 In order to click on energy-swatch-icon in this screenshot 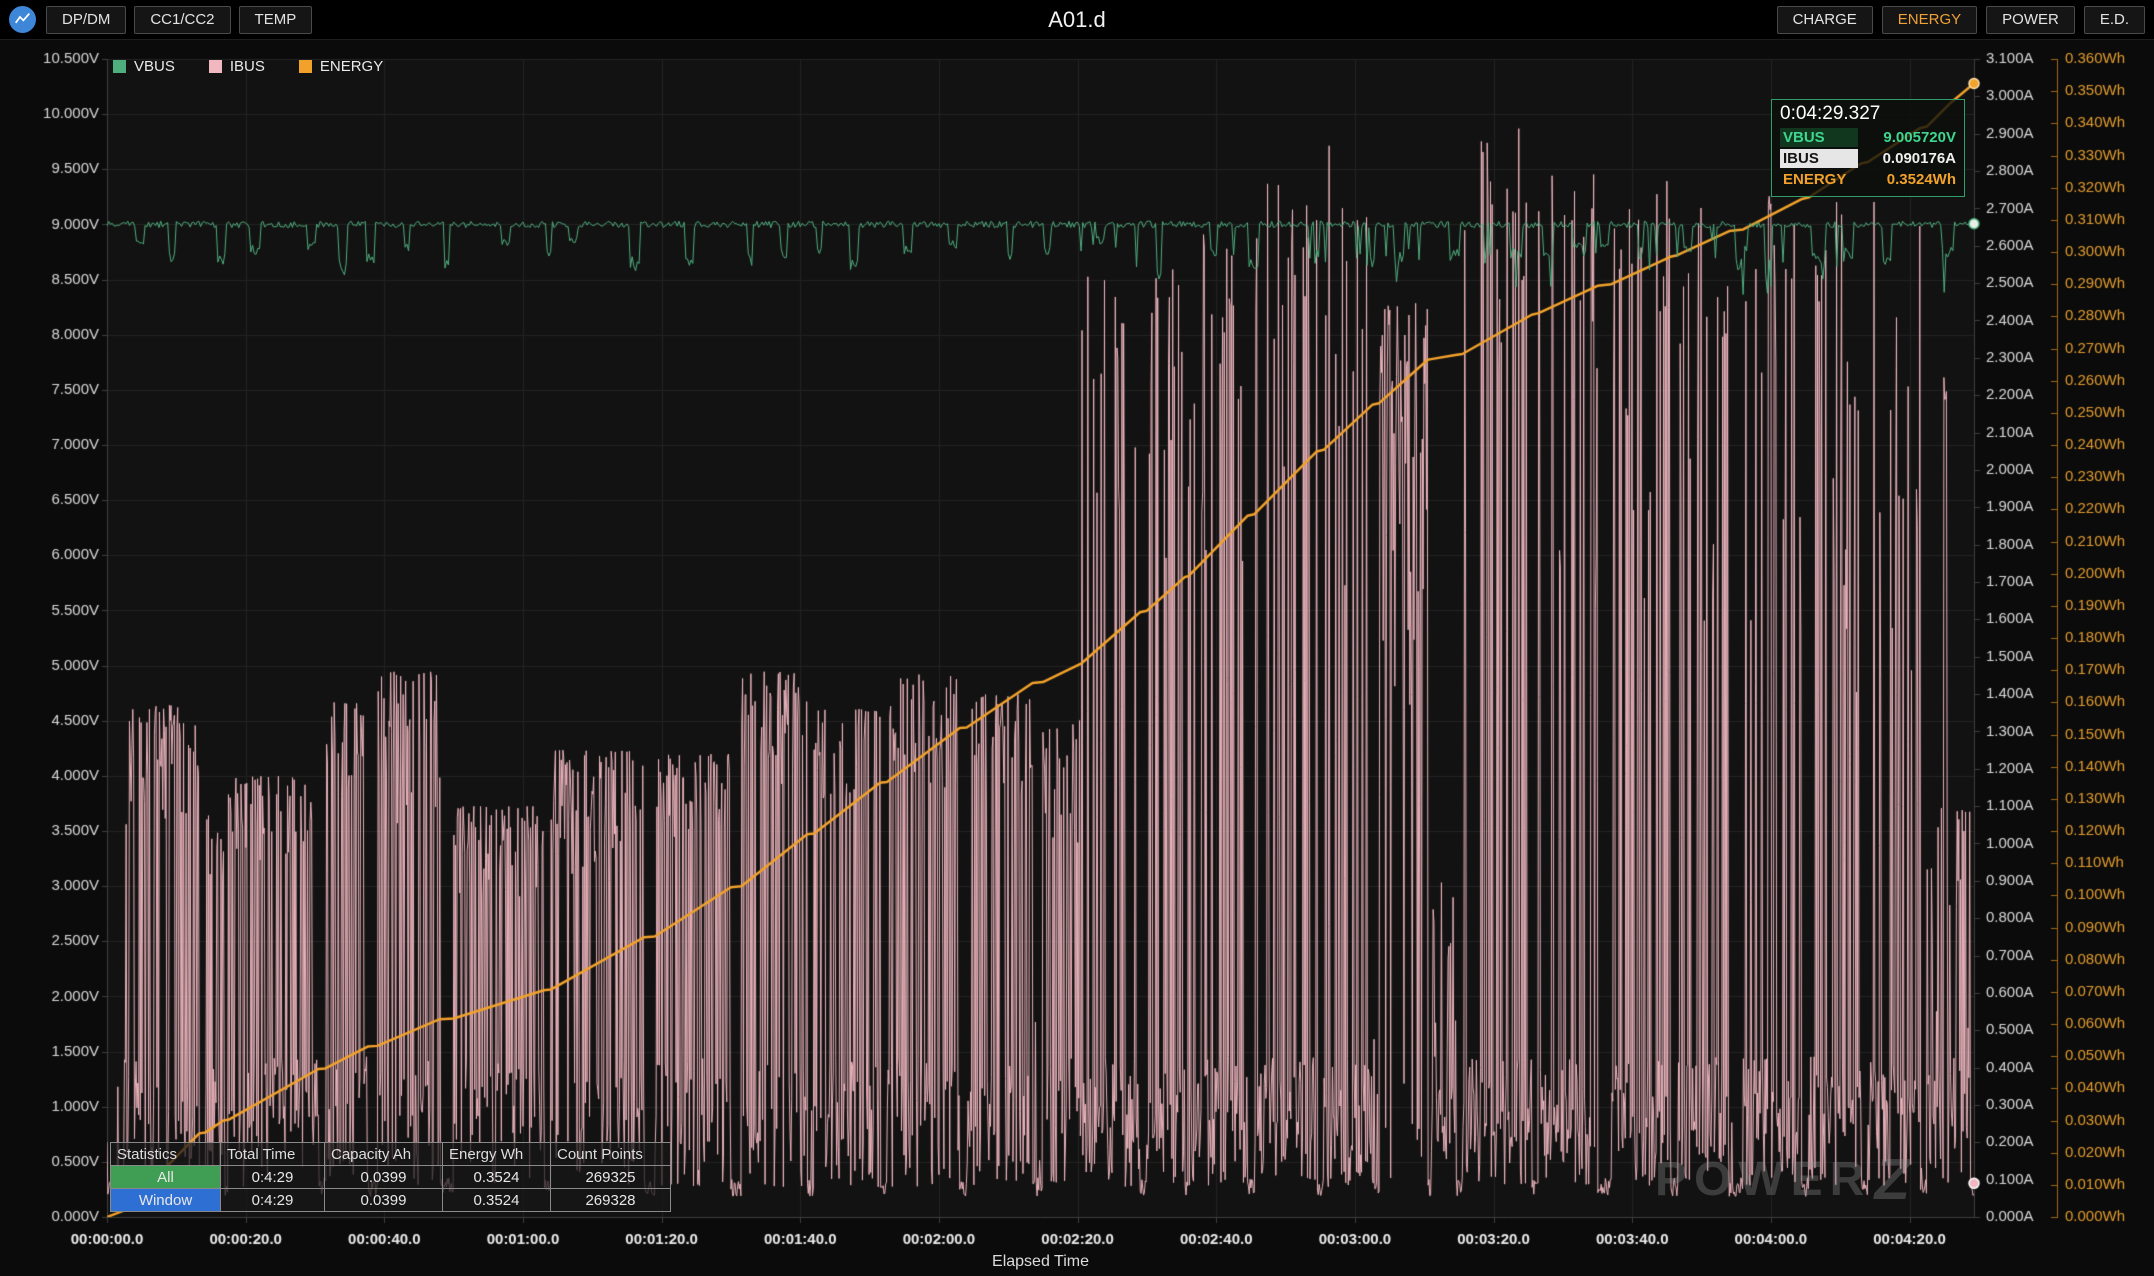, I will do `click(305, 66)`.